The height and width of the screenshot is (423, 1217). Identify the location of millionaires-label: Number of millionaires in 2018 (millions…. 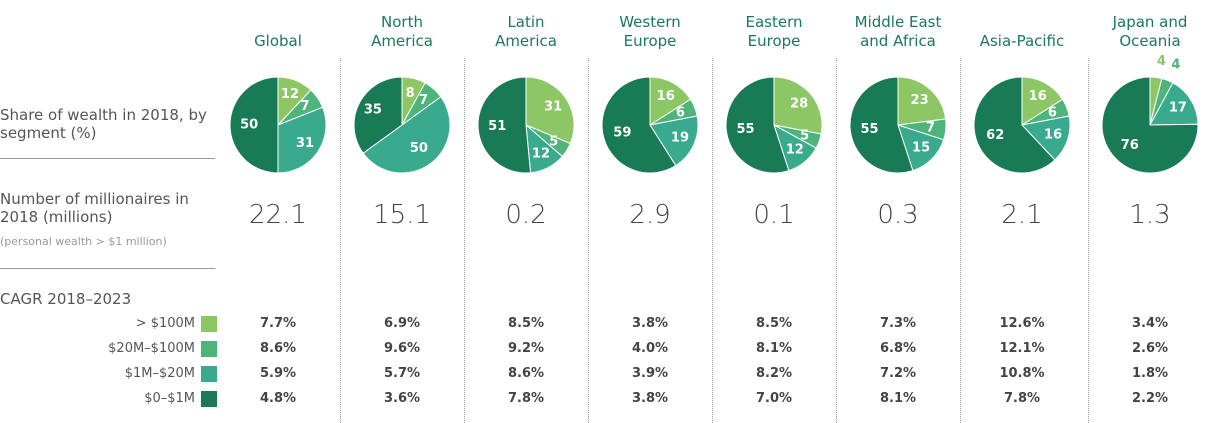
(94, 208).